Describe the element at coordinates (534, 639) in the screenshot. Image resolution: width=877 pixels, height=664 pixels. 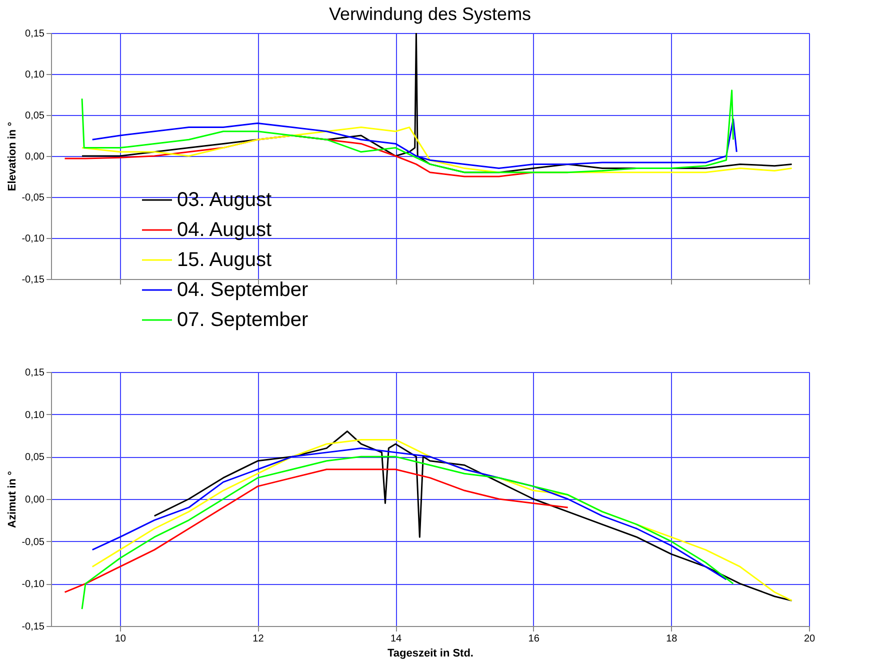
I see `x-tick-label: 16` at that location.